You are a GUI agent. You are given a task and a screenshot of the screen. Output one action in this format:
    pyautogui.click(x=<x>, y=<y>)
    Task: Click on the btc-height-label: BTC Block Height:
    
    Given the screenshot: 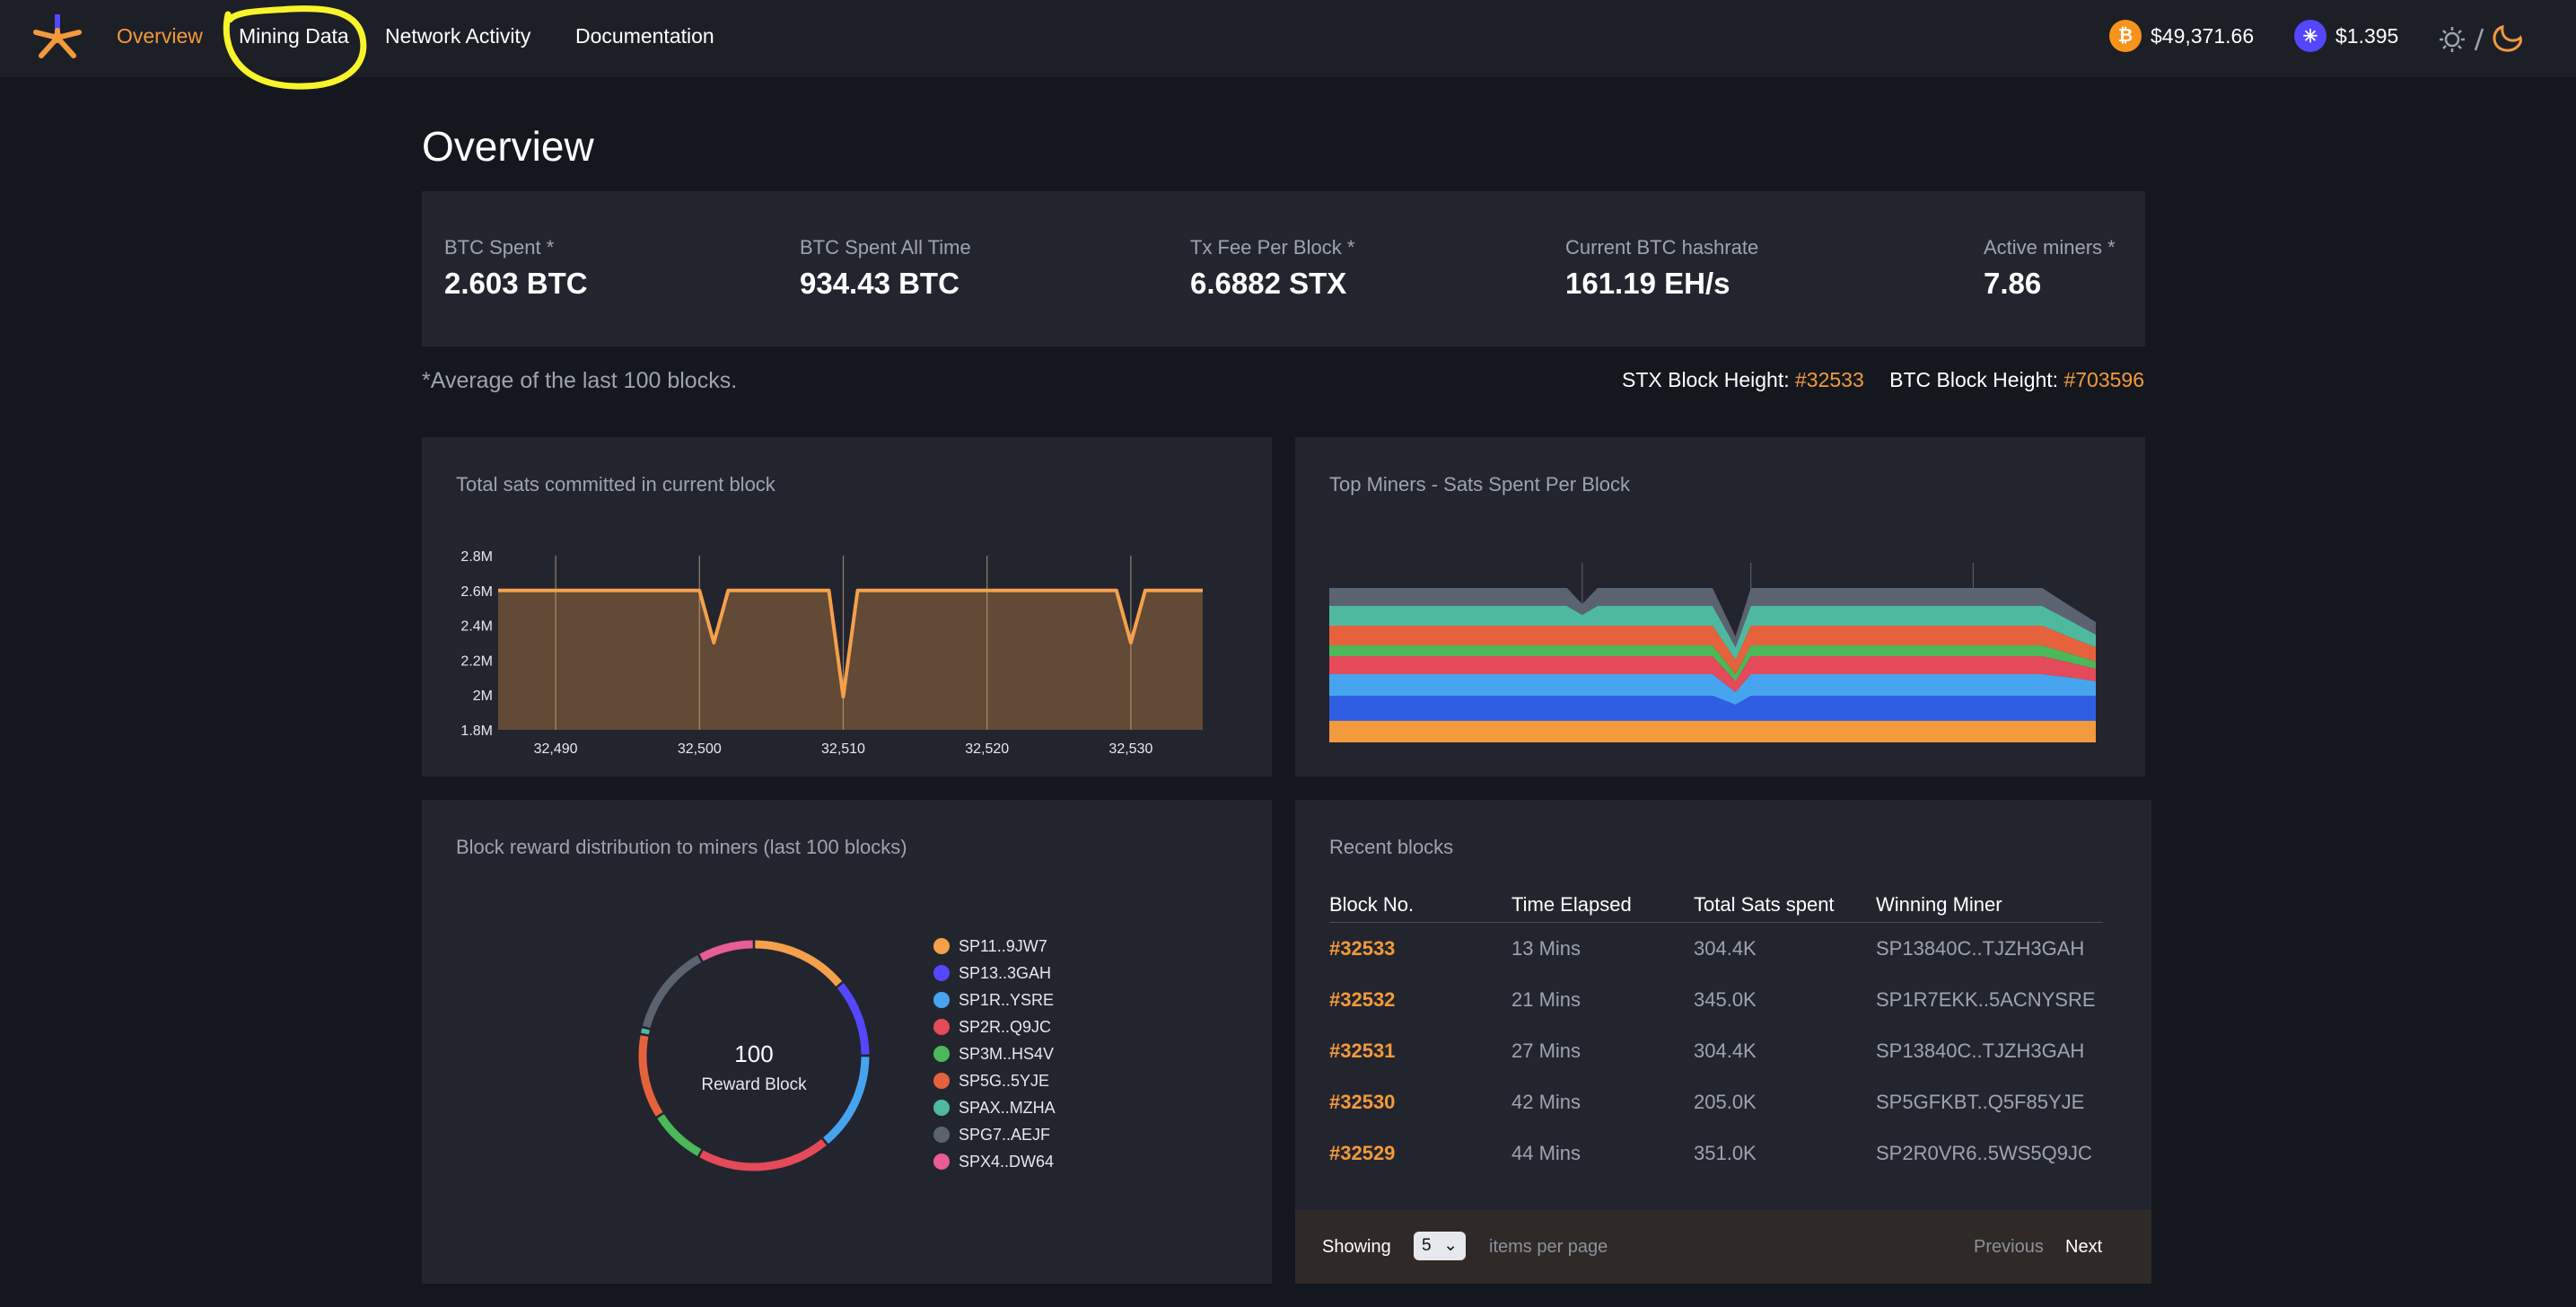 What is the action you would take?
    pyautogui.click(x=1974, y=379)
    